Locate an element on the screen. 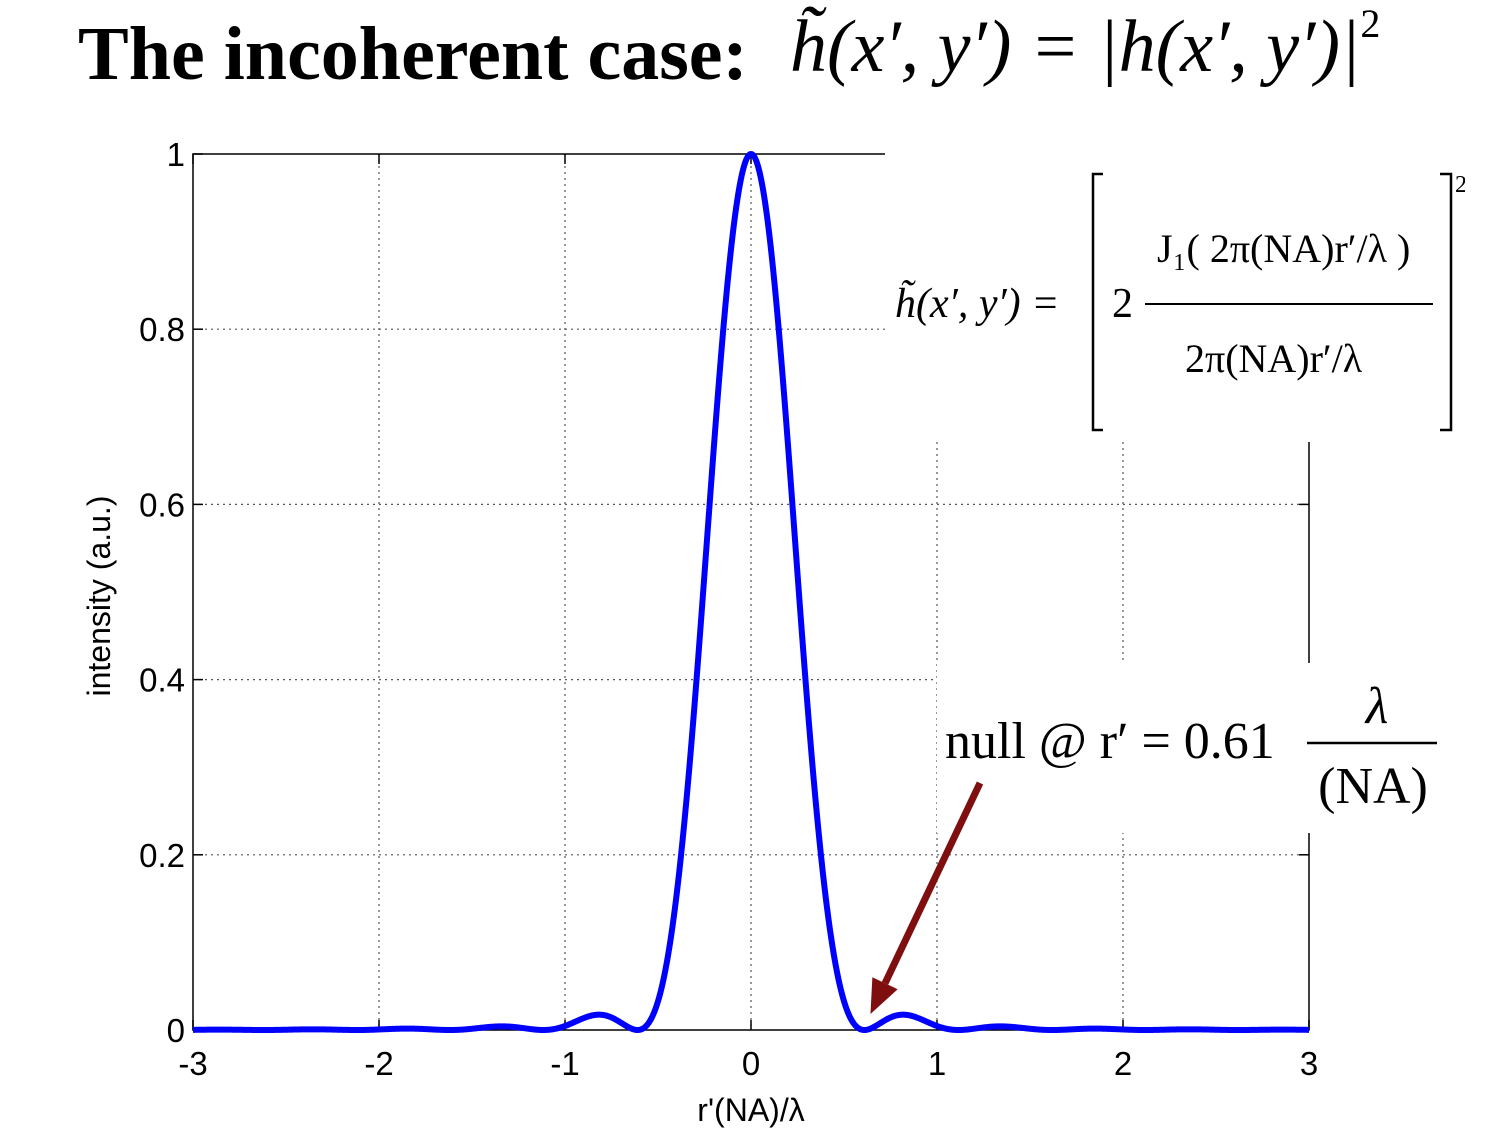 The height and width of the screenshot is (1135, 1507). null-fraction-numerator: λ is located at coordinates (1376, 706).